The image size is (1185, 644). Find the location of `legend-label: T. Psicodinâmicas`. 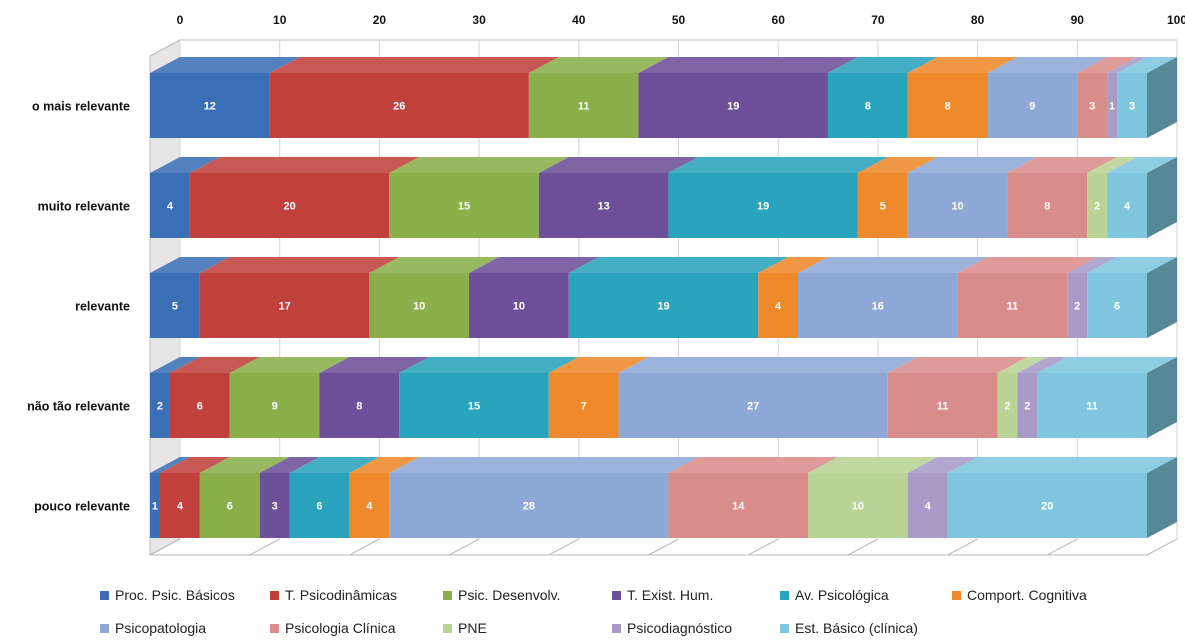

legend-label: T. Psicodinâmicas is located at coordinates (341, 595).